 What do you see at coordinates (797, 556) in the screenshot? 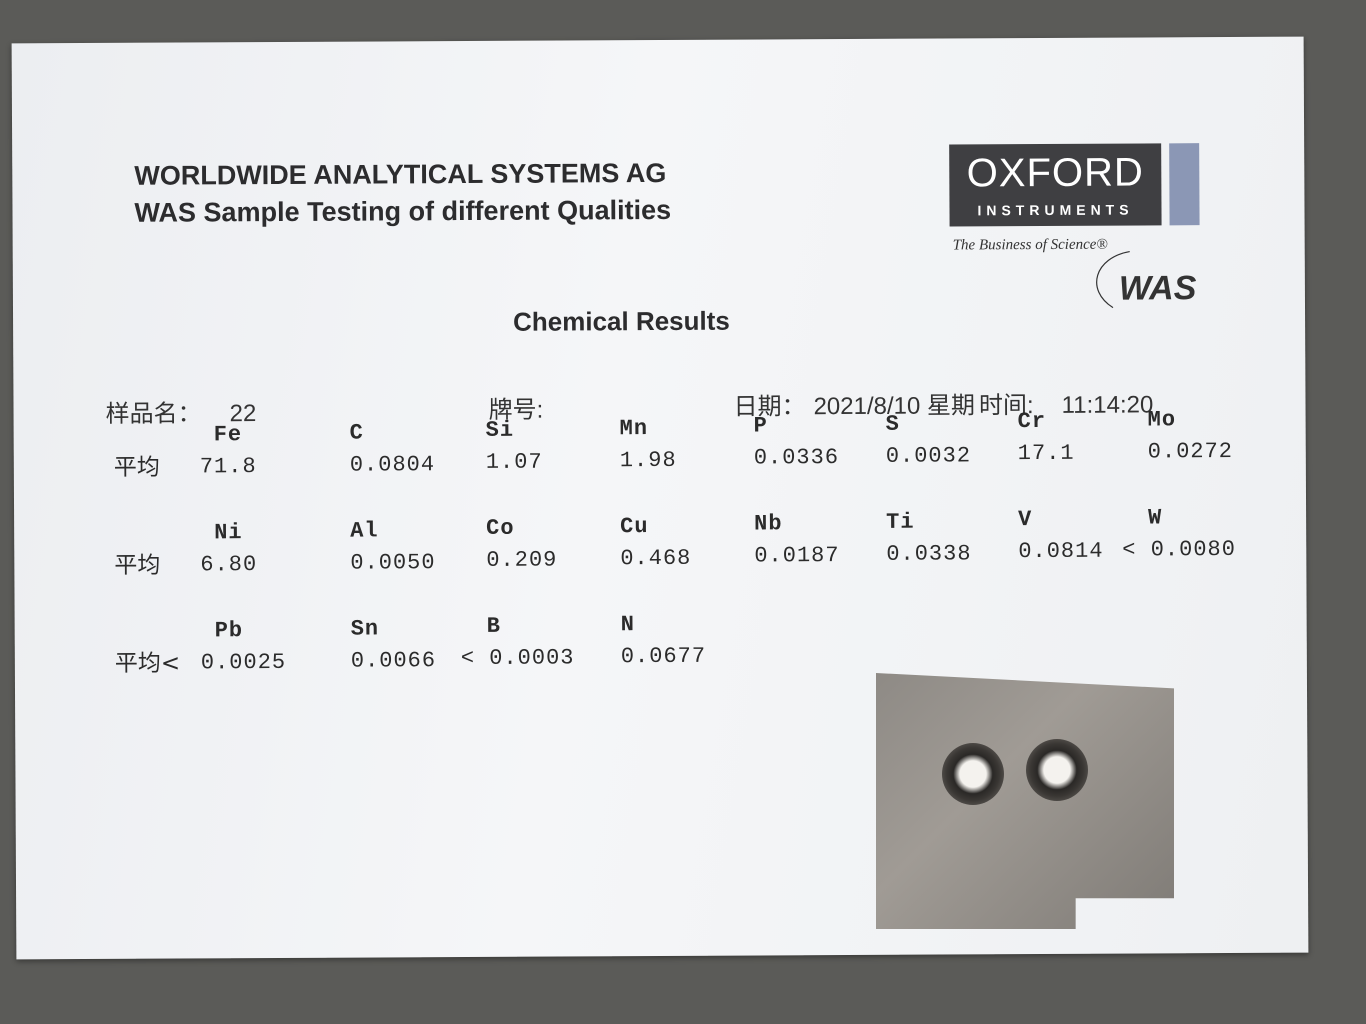
I see `element-value: 0.0187` at bounding box center [797, 556].